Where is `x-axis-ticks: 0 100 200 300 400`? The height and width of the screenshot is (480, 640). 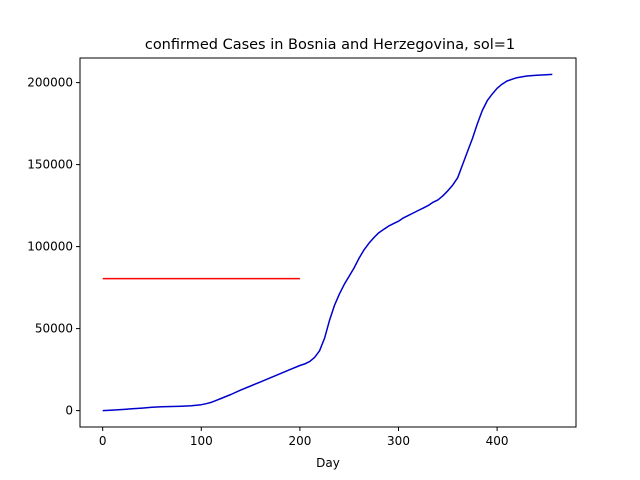 x-axis-ticks: 0 100 200 300 400 is located at coordinates (304, 437).